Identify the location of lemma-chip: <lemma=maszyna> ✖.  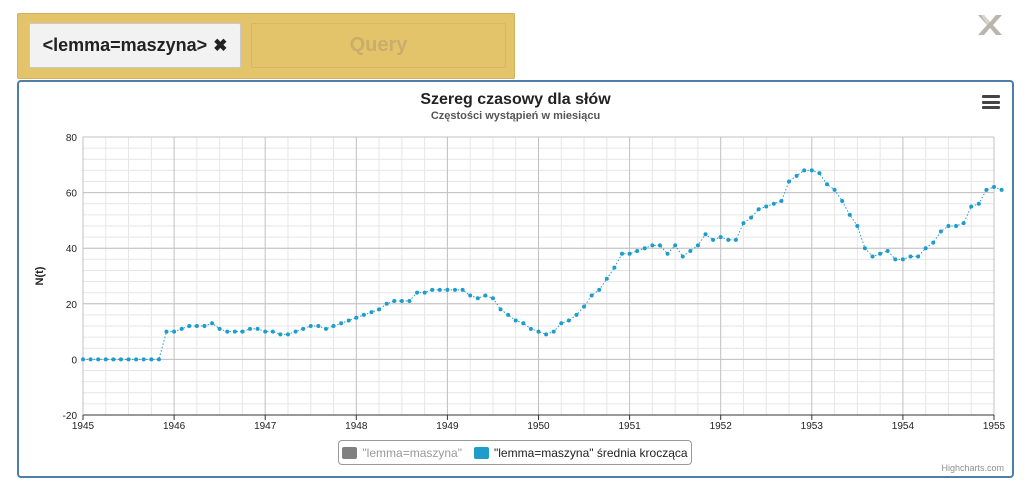
(135, 45).